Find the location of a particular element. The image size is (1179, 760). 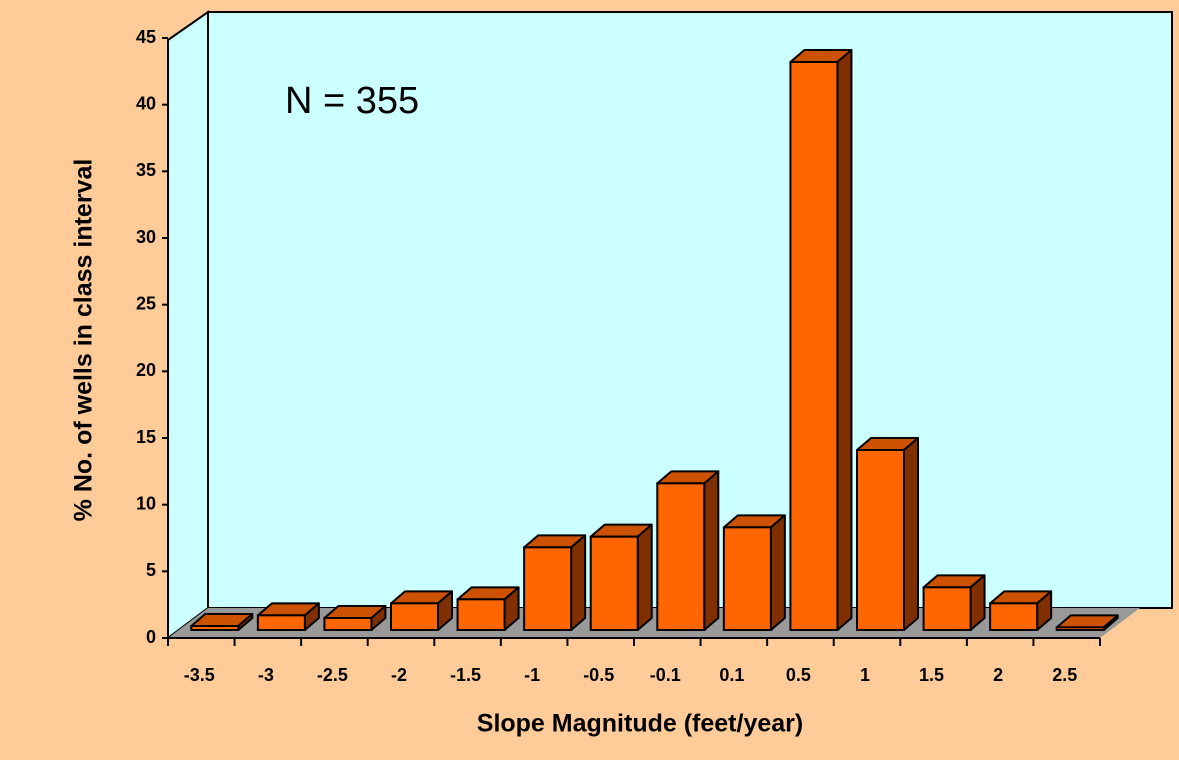

x-tick-label: -0.1 is located at coordinates (665, 675).